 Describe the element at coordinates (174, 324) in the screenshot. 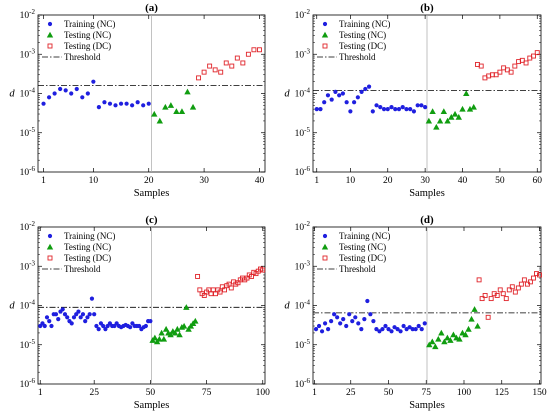

I see `series-testing-nc` at that location.